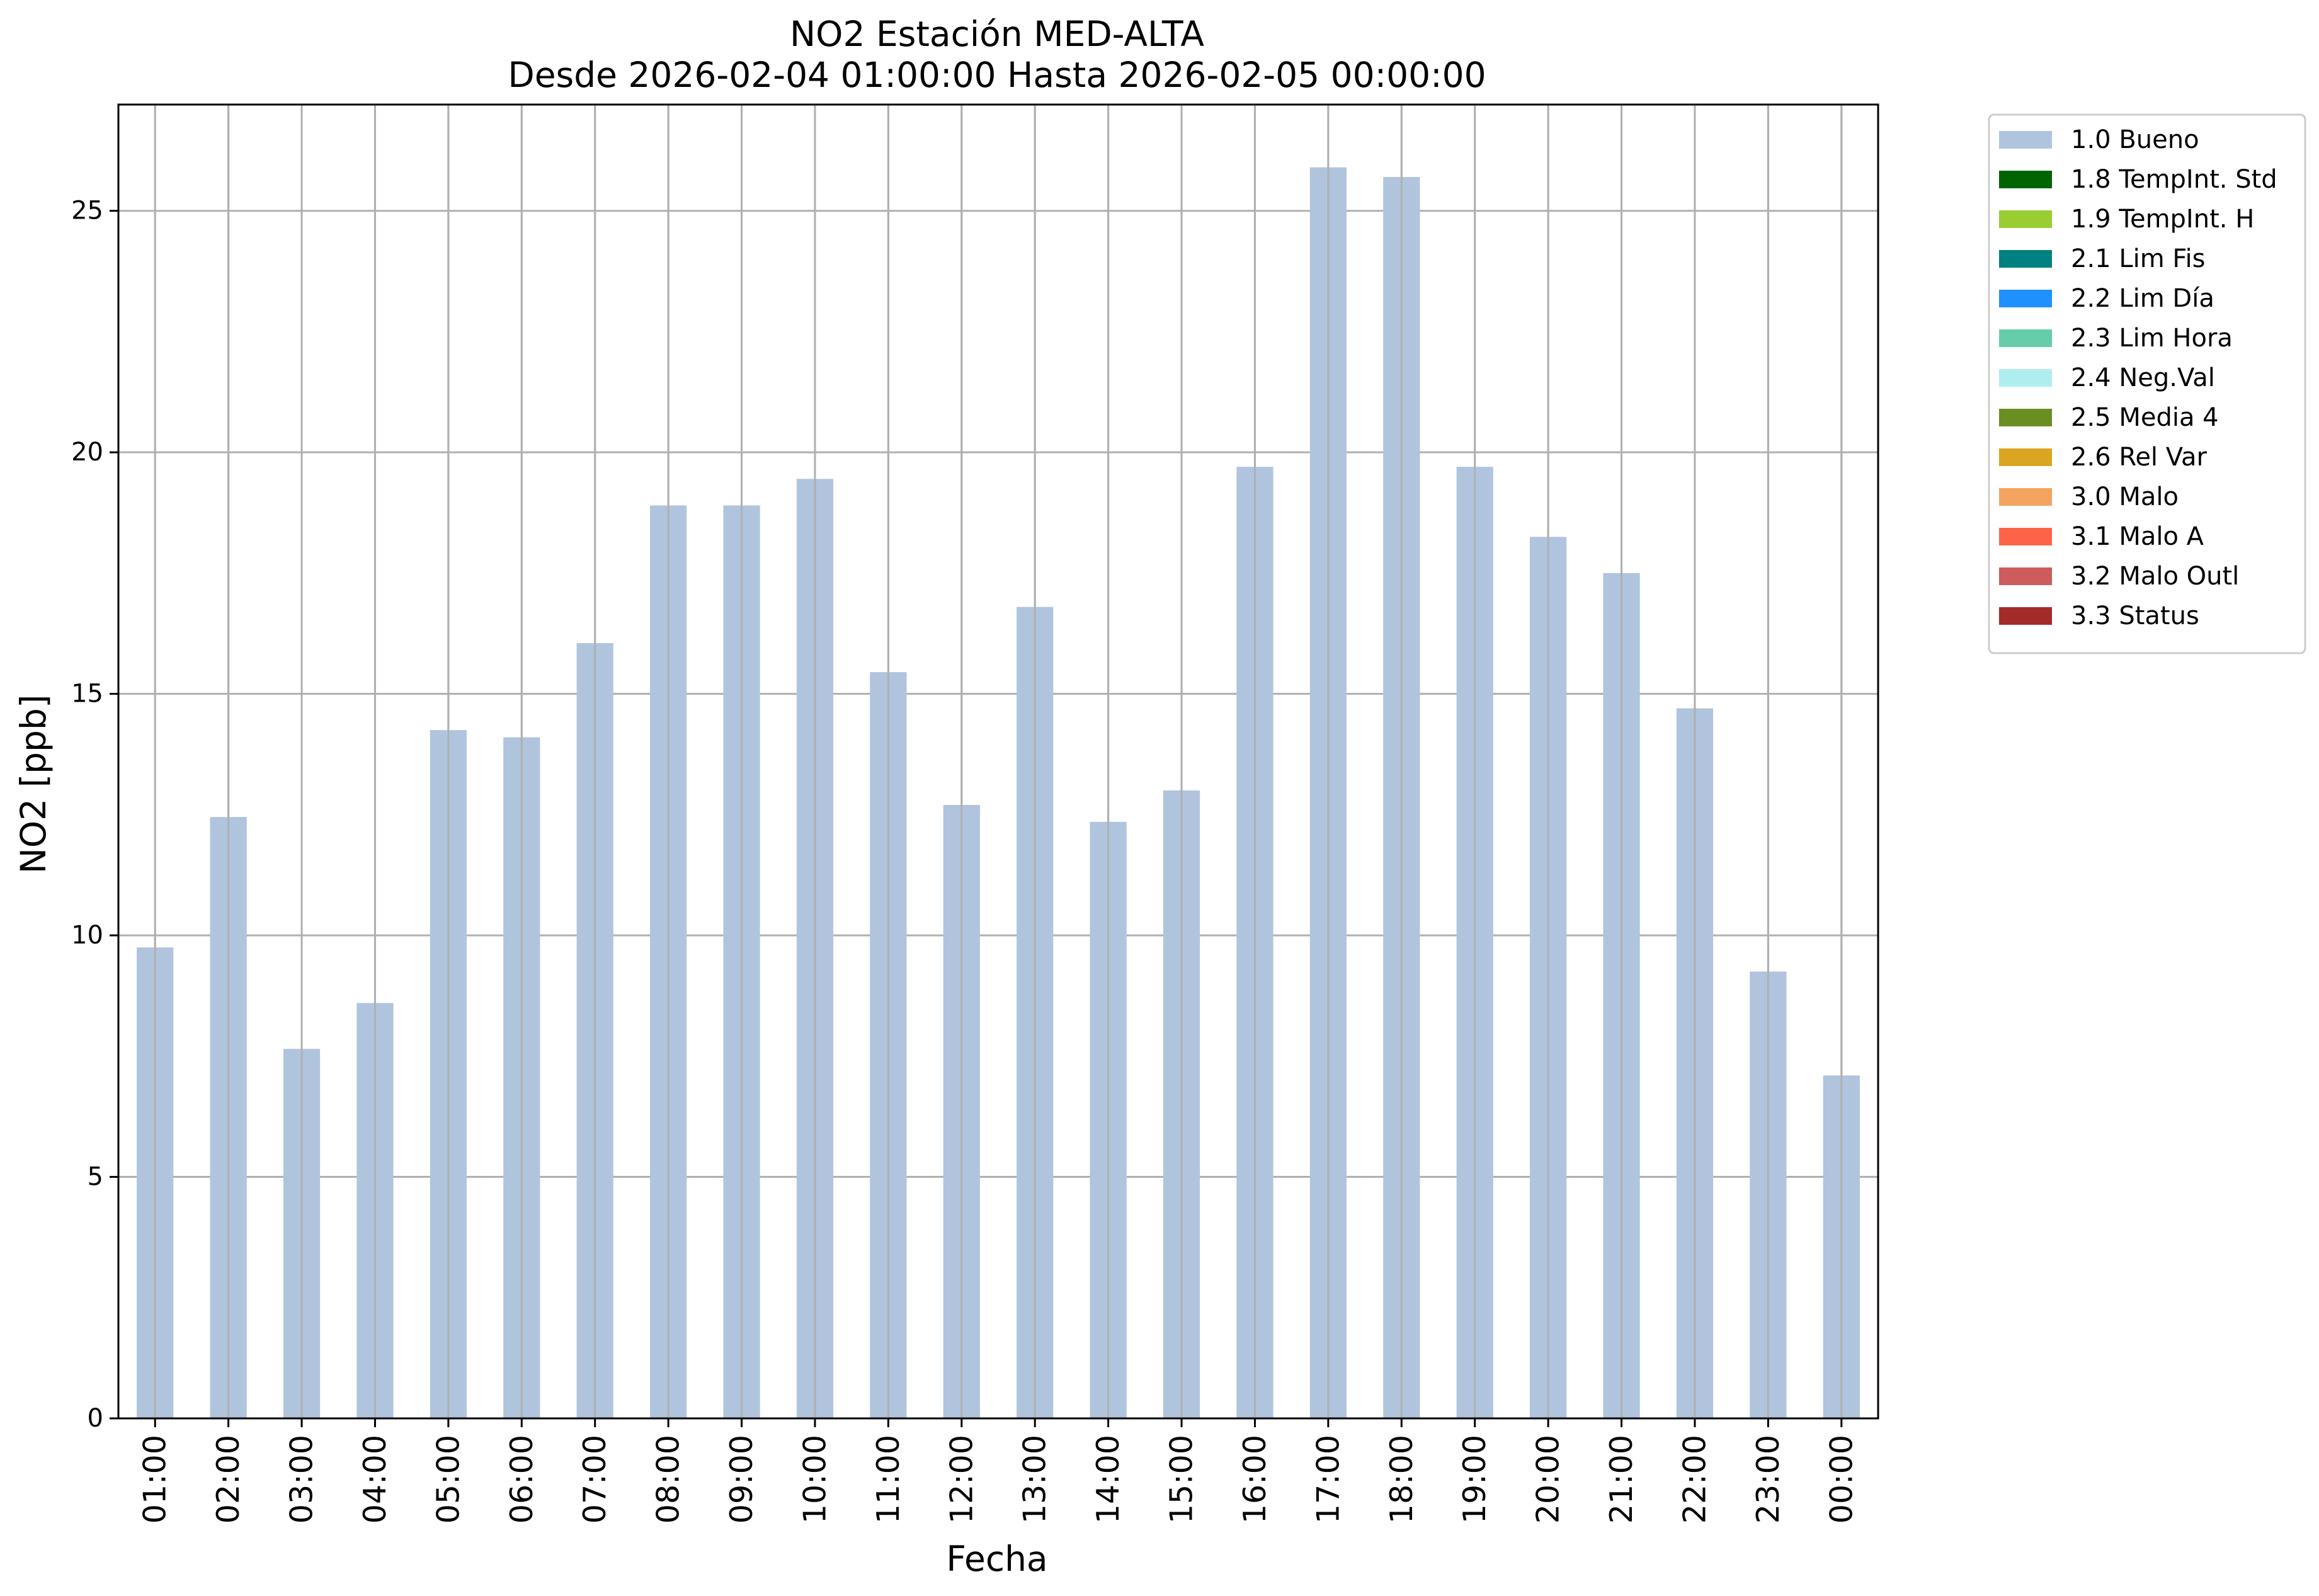 The height and width of the screenshot is (1596, 2319). What do you see at coordinates (961, 1479) in the screenshot?
I see `x-tick-label: 12:00` at bounding box center [961, 1479].